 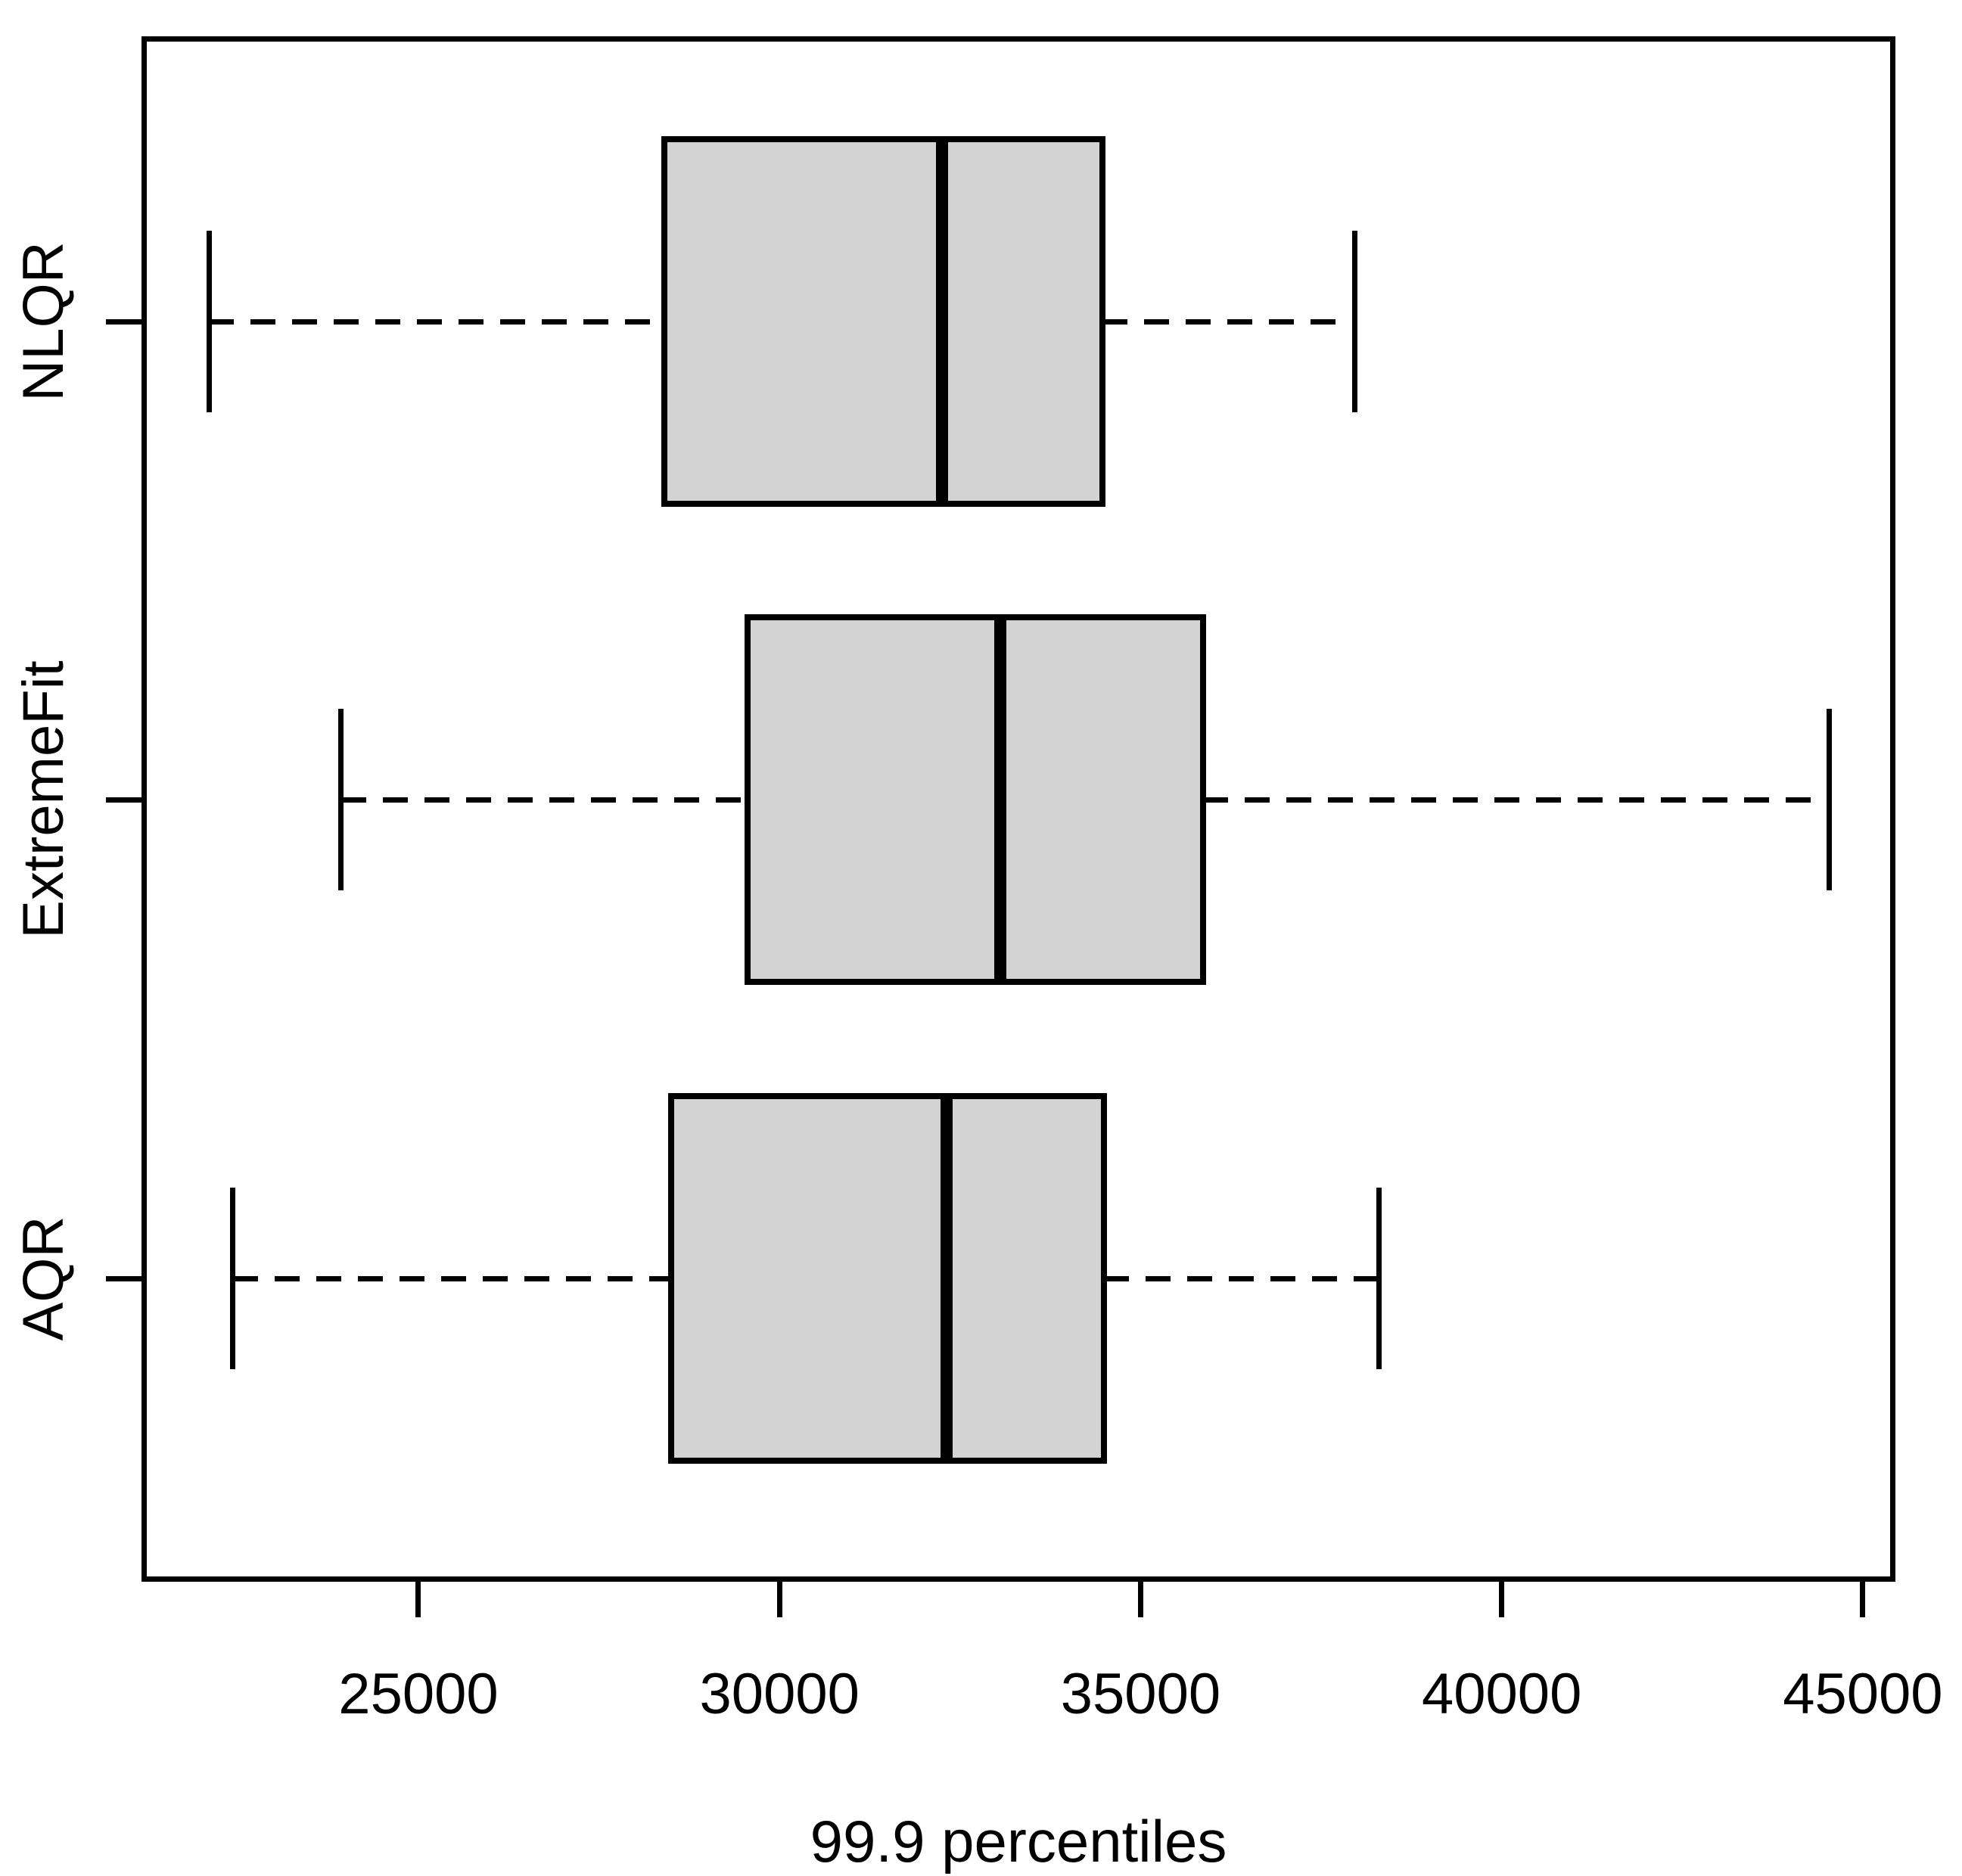 What do you see at coordinates (125, 1278) in the screenshot?
I see `y-tick-AQR` at bounding box center [125, 1278].